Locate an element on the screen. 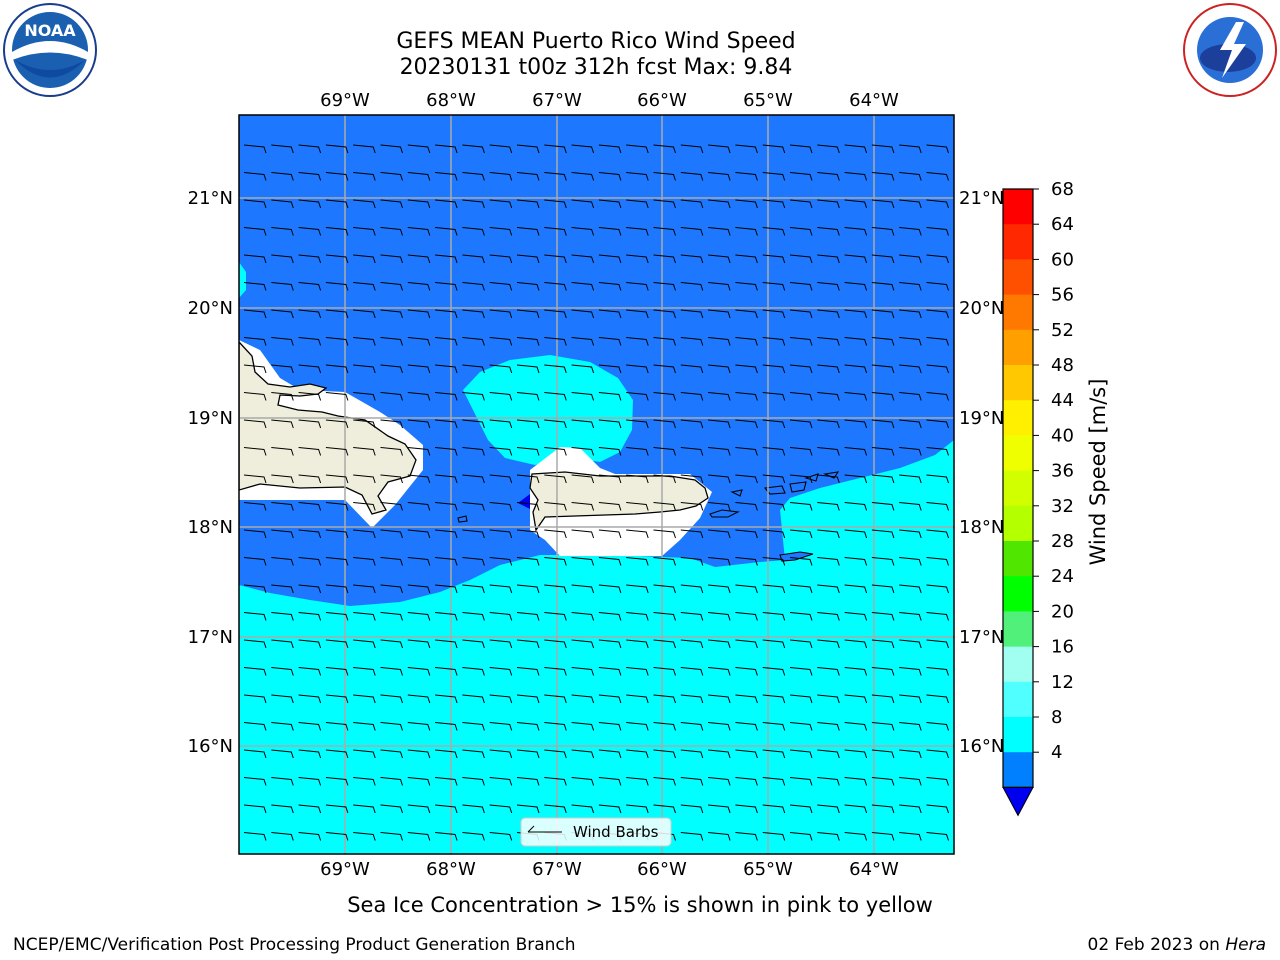  ocean-8-12-edge is located at coordinates (242, 280).